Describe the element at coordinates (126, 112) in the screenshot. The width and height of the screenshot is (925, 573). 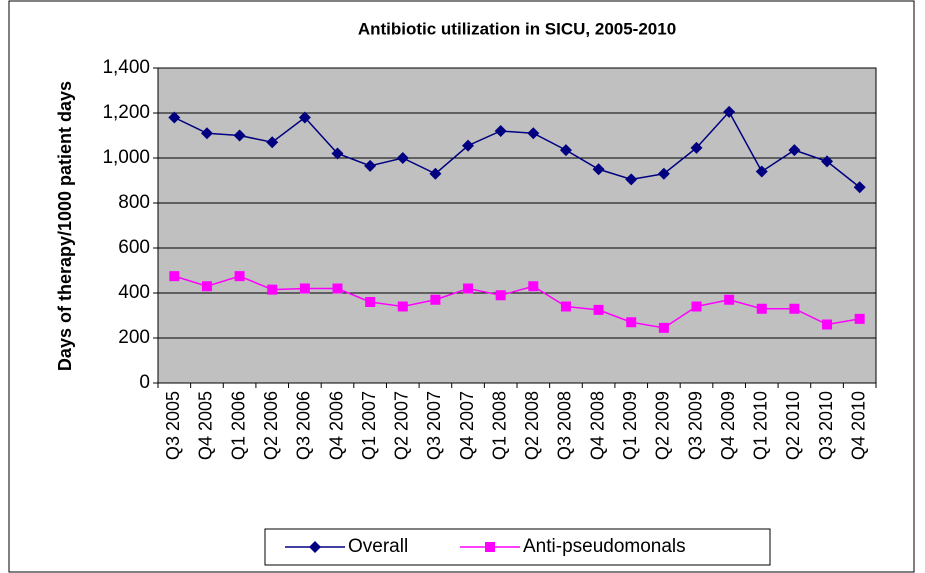
I see `y-tick-label: 1,200` at that location.